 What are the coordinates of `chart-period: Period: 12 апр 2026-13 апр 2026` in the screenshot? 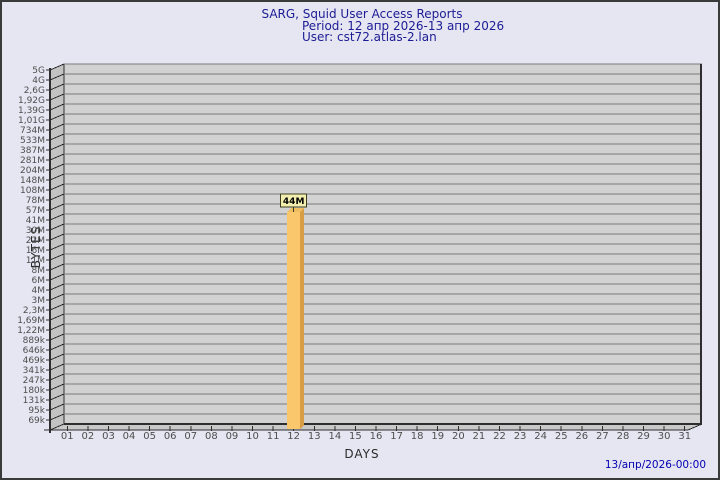 It's located at (403, 26).